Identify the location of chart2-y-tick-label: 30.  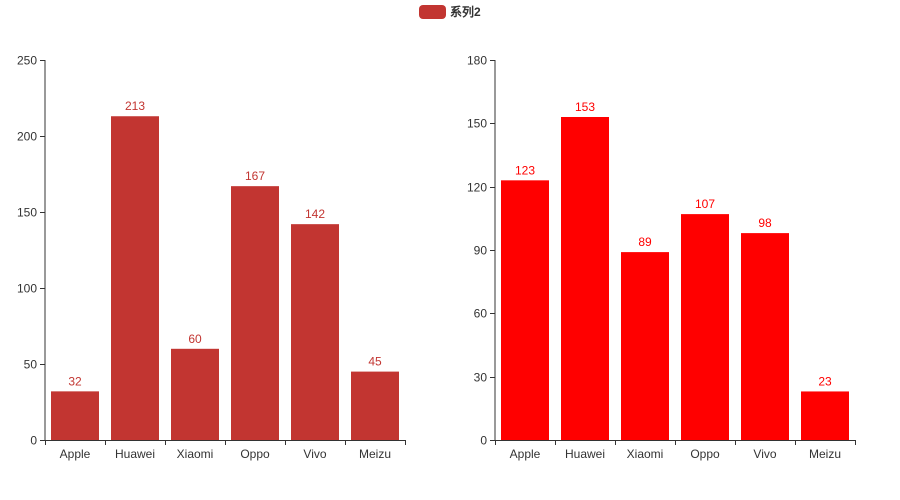
(481, 378).